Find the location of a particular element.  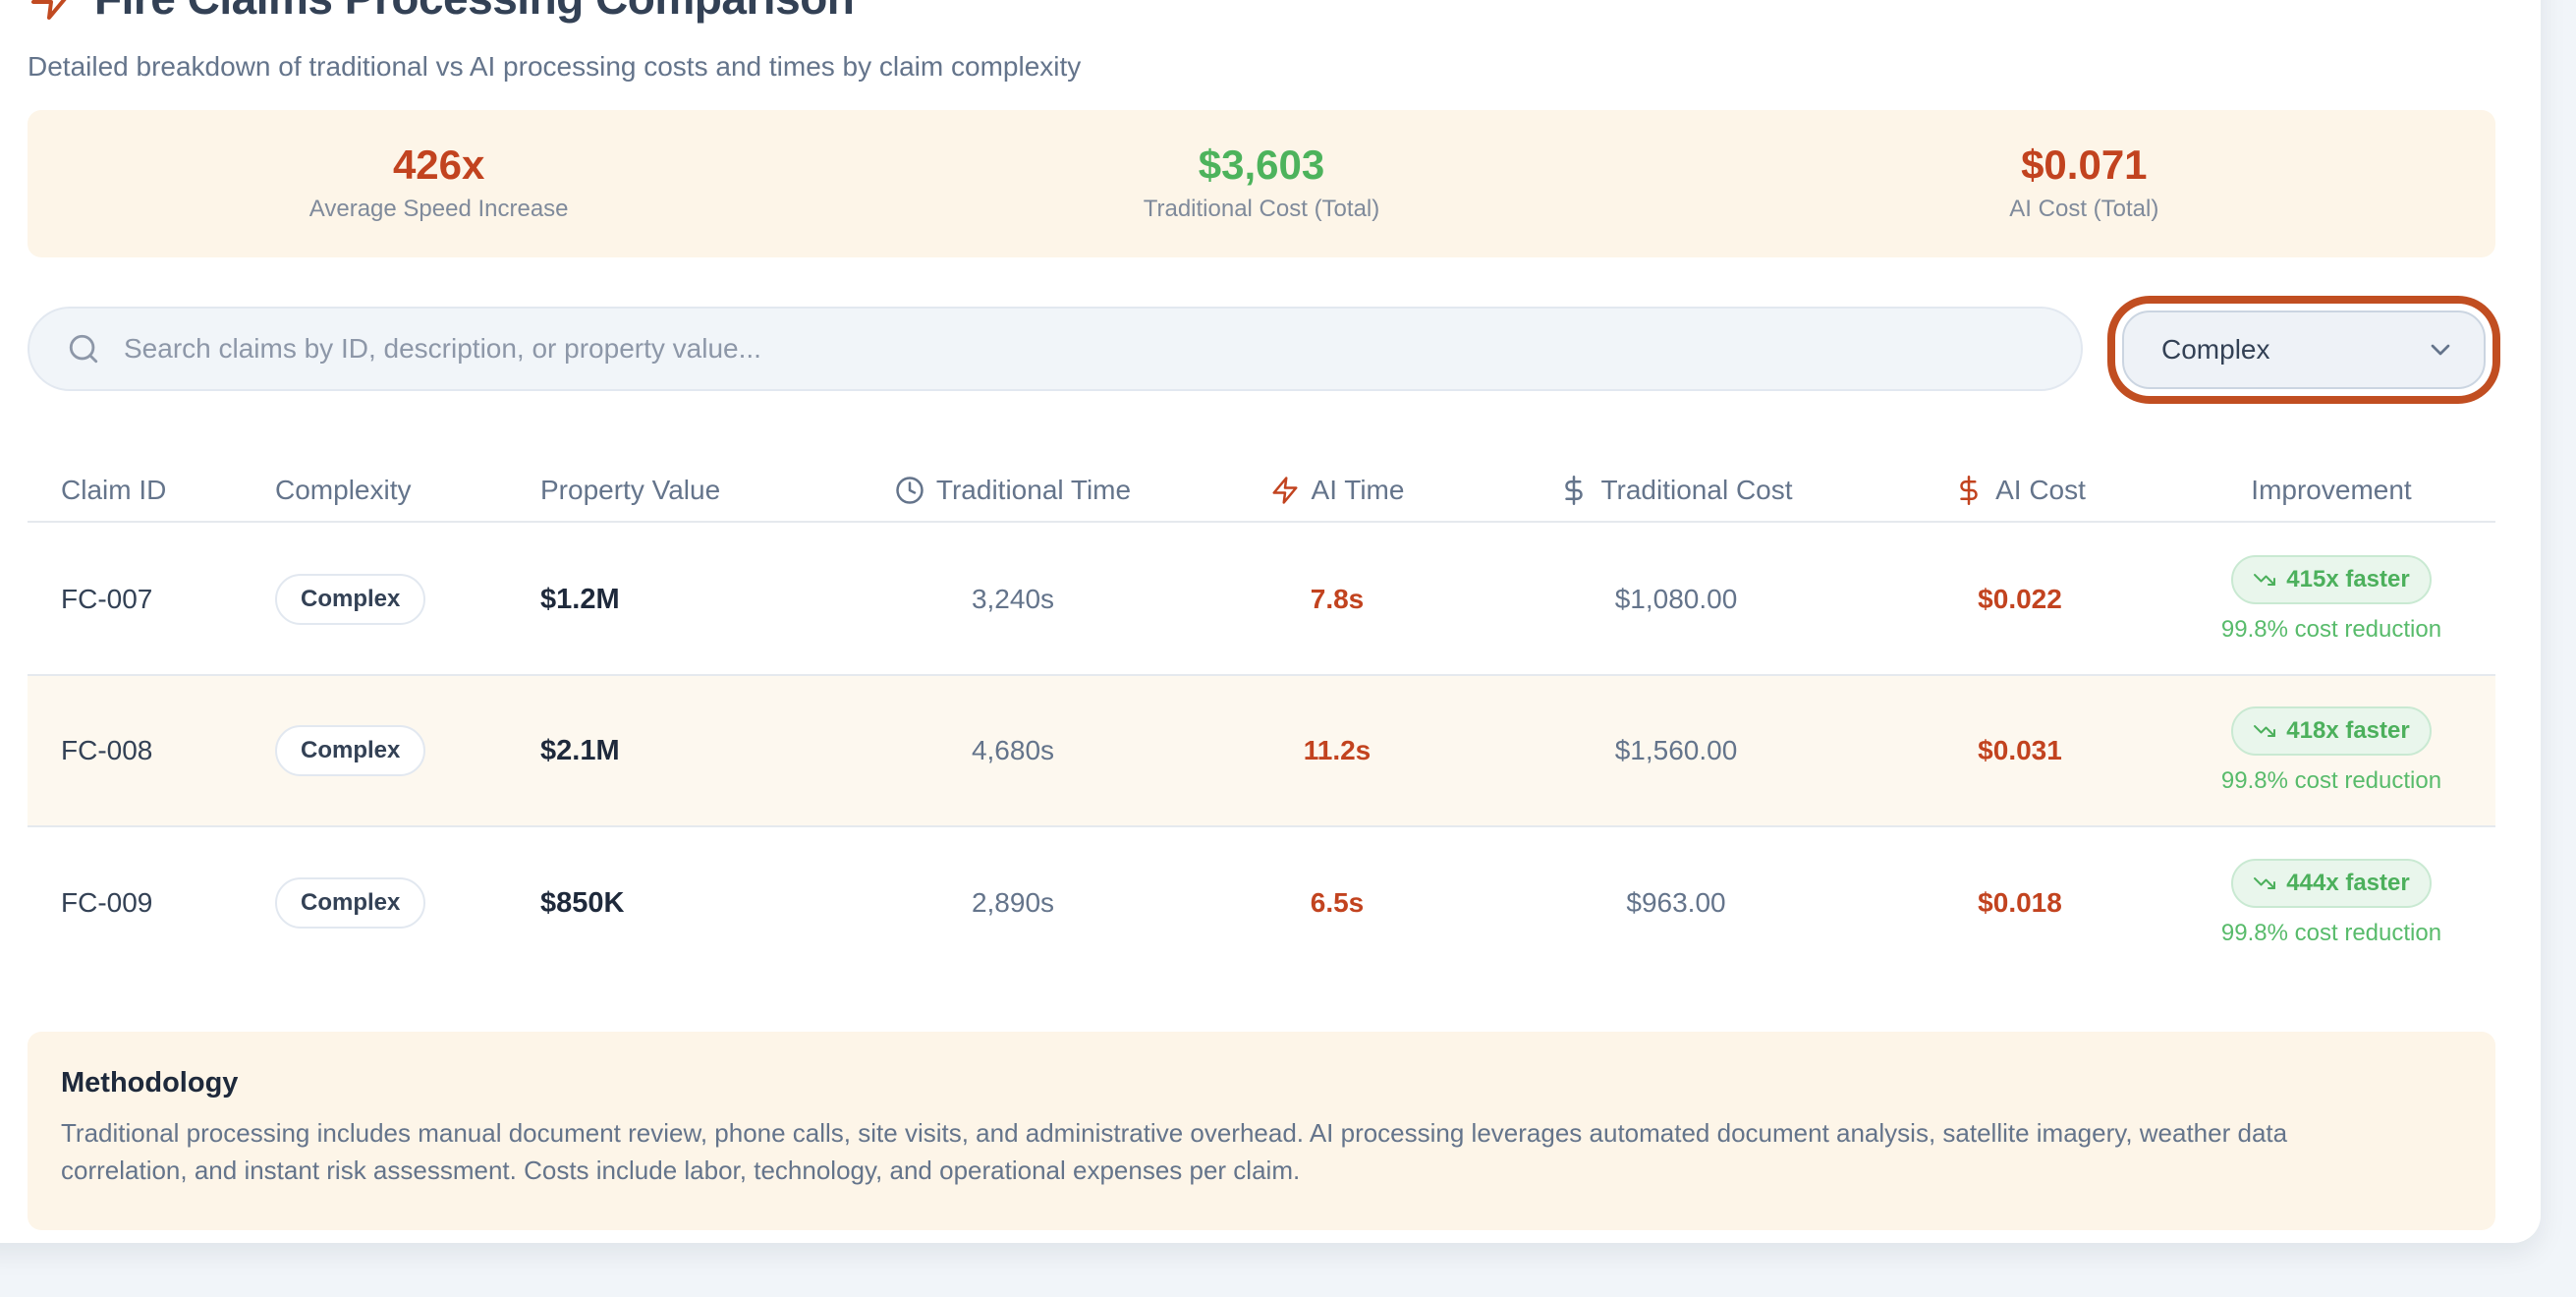

improvement-cell: 444x faster 99.8% cost reduction is located at coordinates (2331, 903).